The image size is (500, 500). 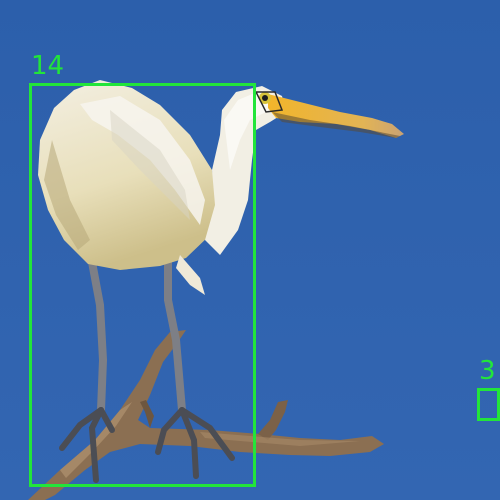 What do you see at coordinates (487, 371) in the screenshot?
I see `bounding-box-label-3: 3` at bounding box center [487, 371].